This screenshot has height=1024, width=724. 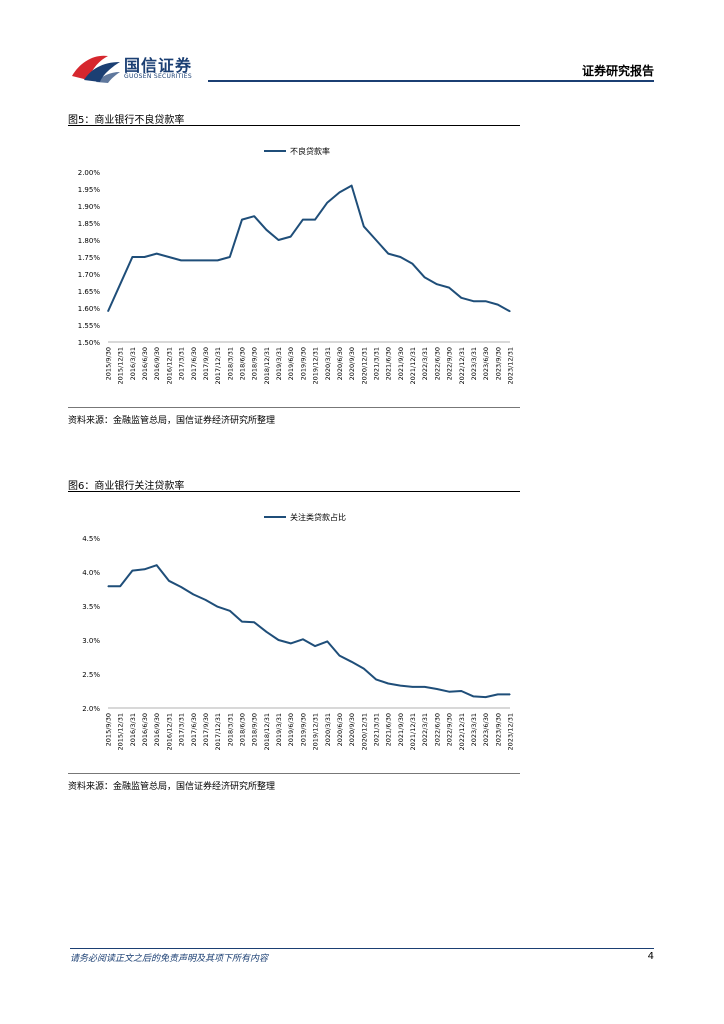 What do you see at coordinates (182, 363) in the screenshot?
I see `npl-x-tick-label: 2017/3/31` at bounding box center [182, 363].